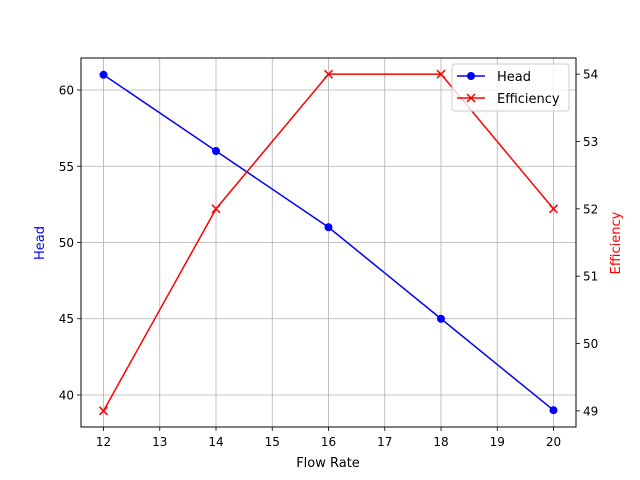 Image resolution: width=640 pixels, height=480 pixels. What do you see at coordinates (66, 91) in the screenshot?
I see `y-tick-label: 60` at bounding box center [66, 91].